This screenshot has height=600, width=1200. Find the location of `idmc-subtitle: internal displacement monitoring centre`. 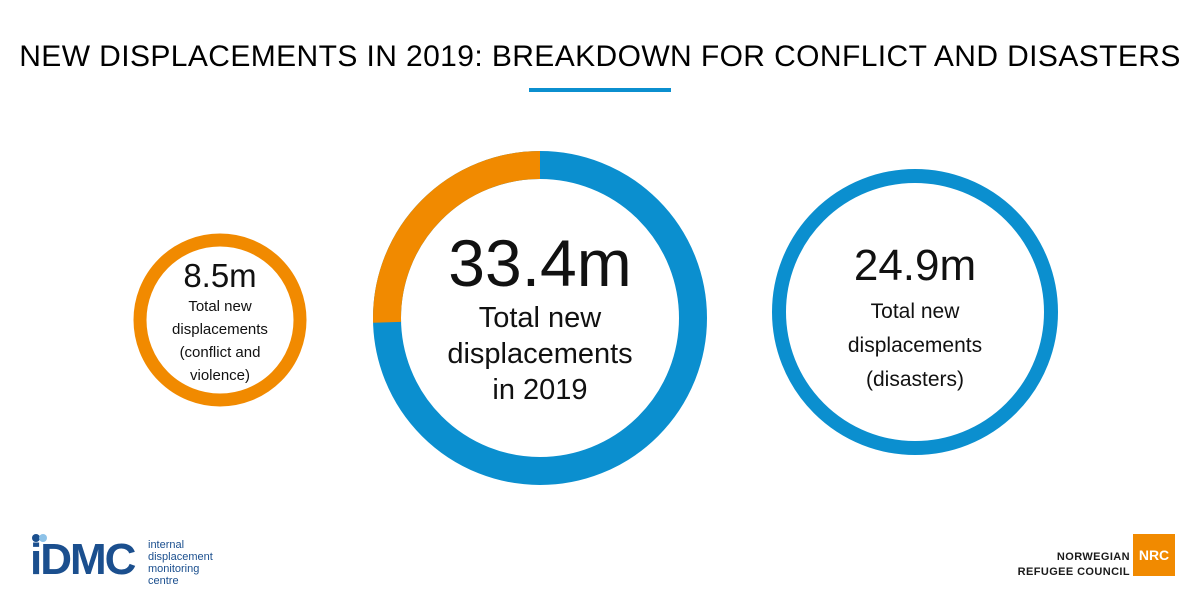

idmc-subtitle: internal displacement monitoring centre is located at coordinates (180, 563).